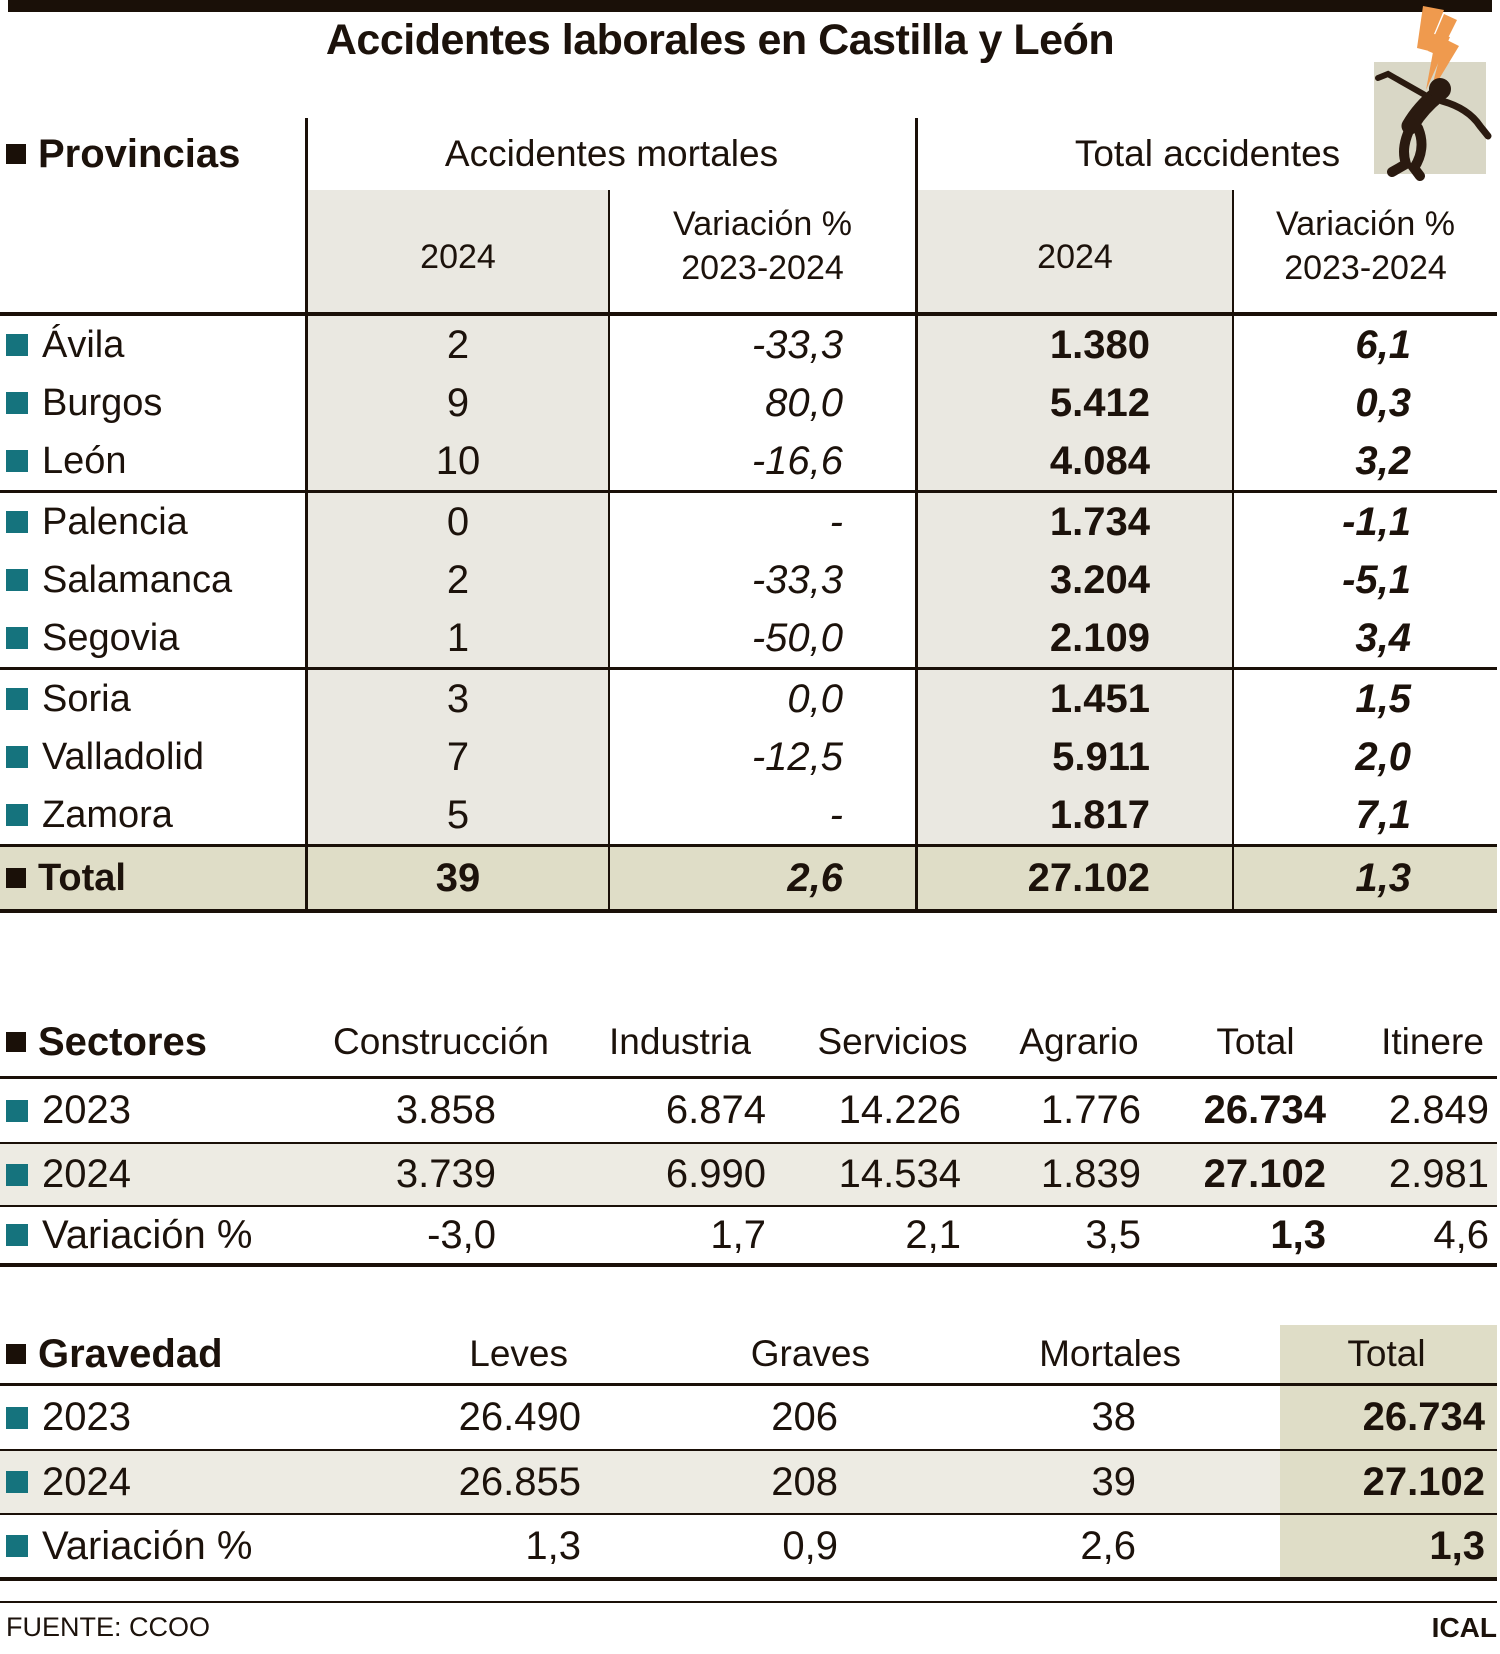 This screenshot has height=1654, width=1500. What do you see at coordinates (748, 878) in the screenshot?
I see `total-row: Total 39 2,6 27.102 1,3` at bounding box center [748, 878].